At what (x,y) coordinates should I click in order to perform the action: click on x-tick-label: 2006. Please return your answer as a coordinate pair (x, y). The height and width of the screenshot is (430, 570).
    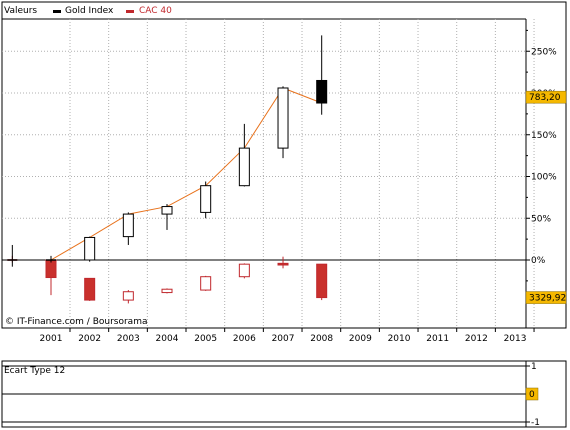
    Looking at the image, I should click on (244, 339).